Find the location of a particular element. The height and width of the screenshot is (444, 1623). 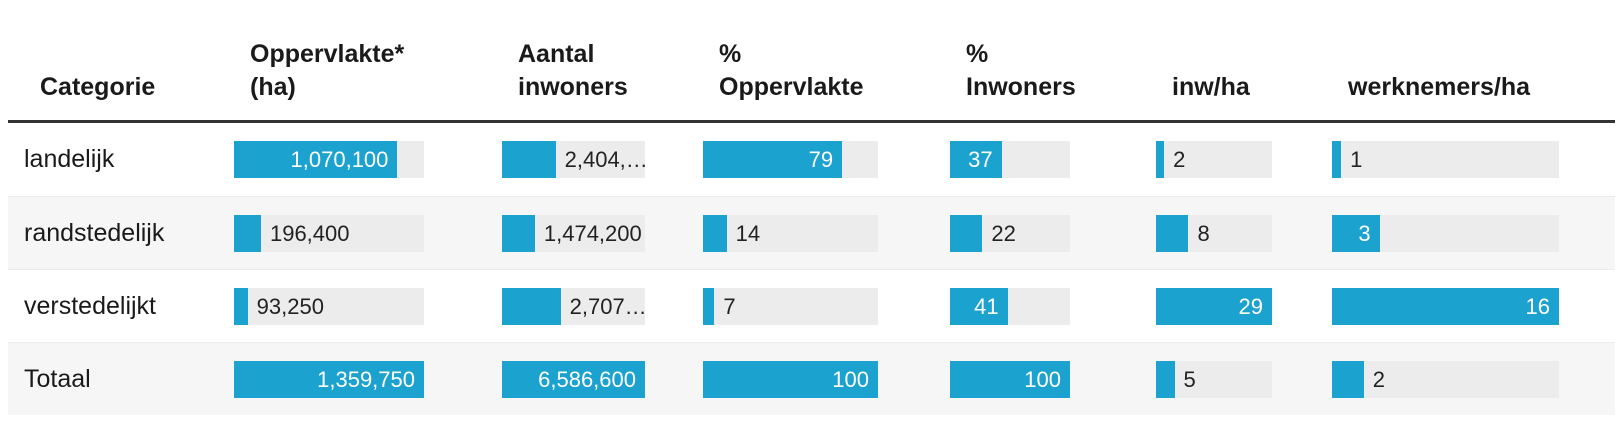

bar-track: 196,400 is located at coordinates (329, 233).